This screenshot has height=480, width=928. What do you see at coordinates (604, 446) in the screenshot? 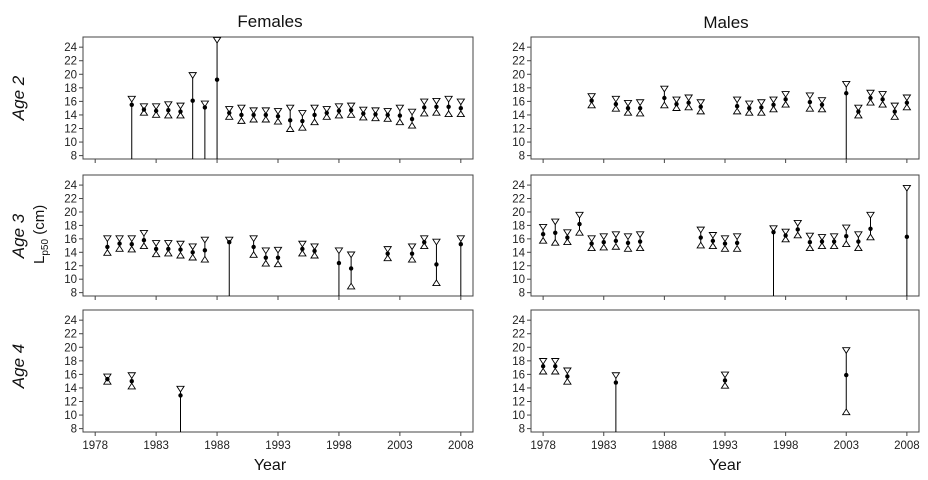
I see `x-tick-label: 1983` at bounding box center [604, 446].